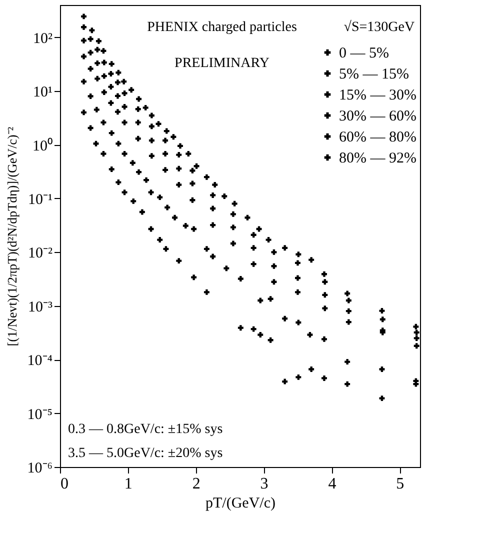  Describe the element at coordinates (377, 158) in the screenshot. I see `legend-label: 80% — 92%` at that location.